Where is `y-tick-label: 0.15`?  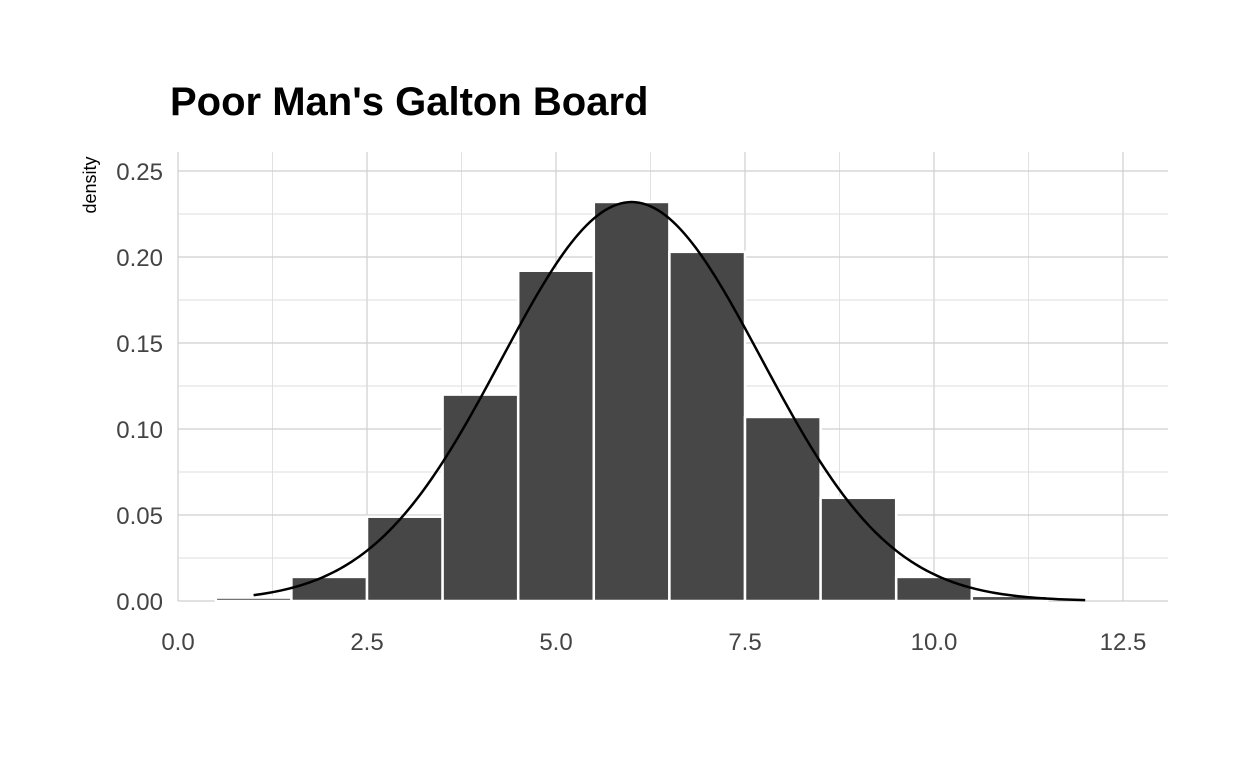 y-tick-label: 0.15 is located at coordinates (139, 344).